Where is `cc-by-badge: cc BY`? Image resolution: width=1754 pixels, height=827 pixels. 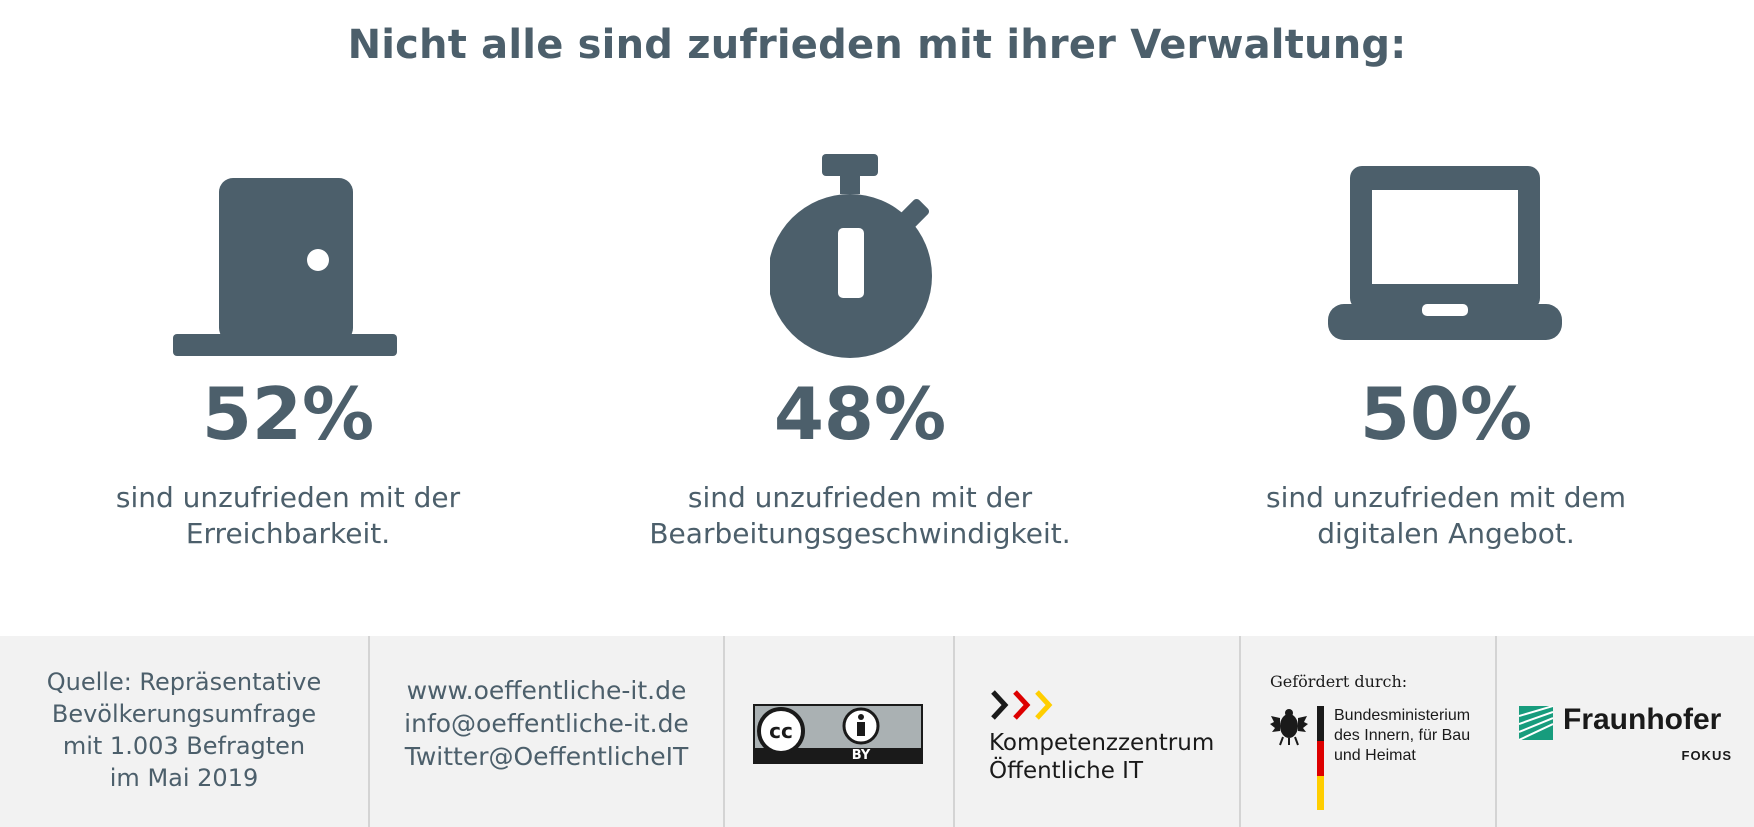
cc-by-badge: cc BY is located at coordinates (838, 734).